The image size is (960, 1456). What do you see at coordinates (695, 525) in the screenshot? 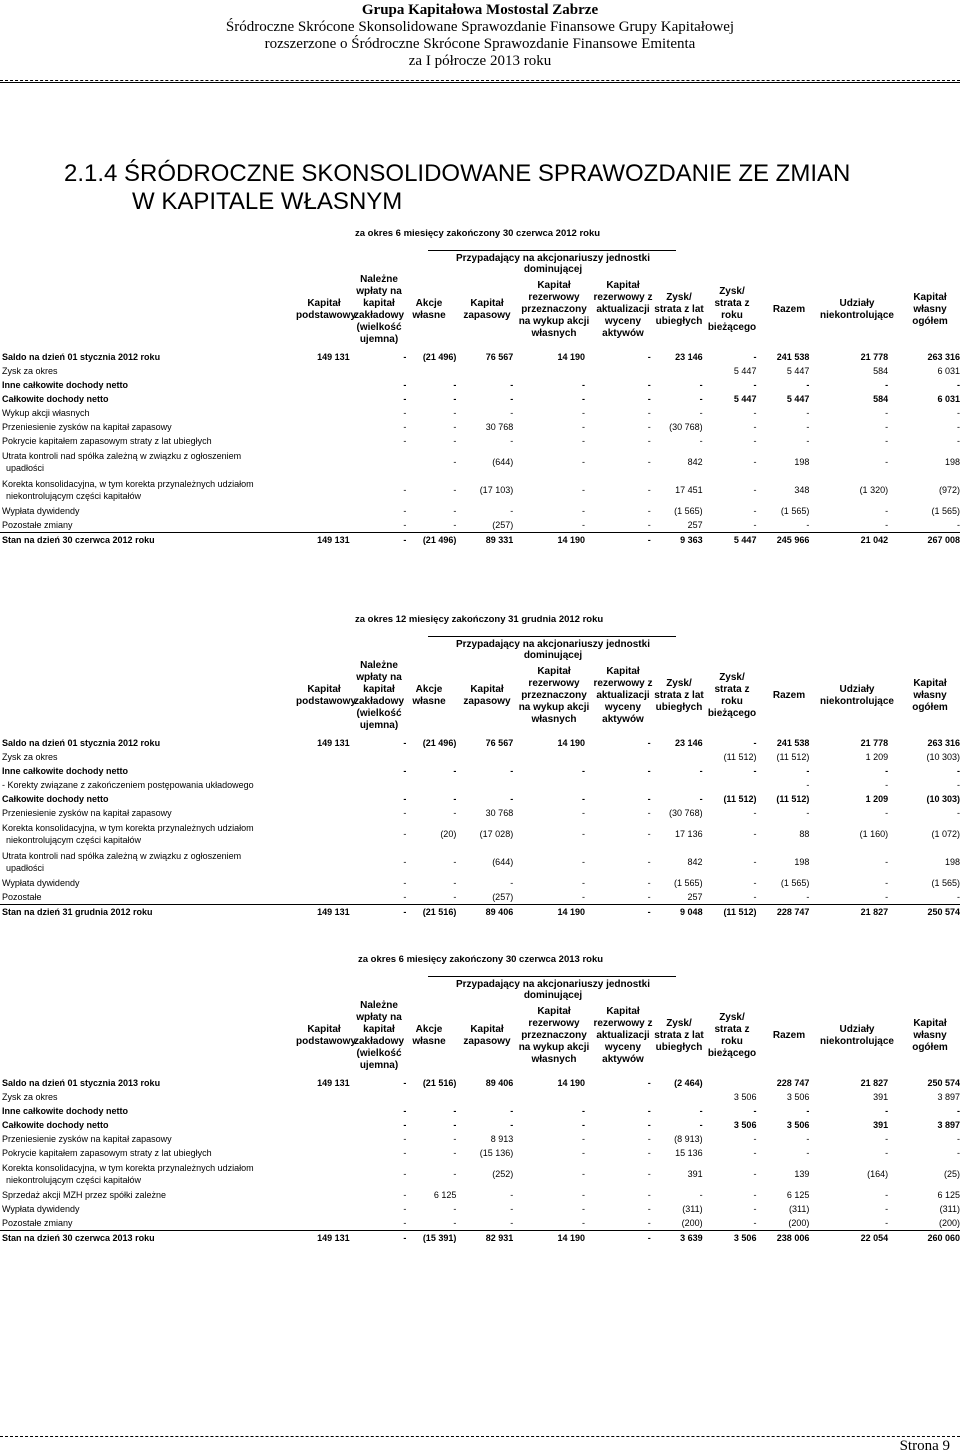
I see `cell-value: 257` at bounding box center [695, 525].